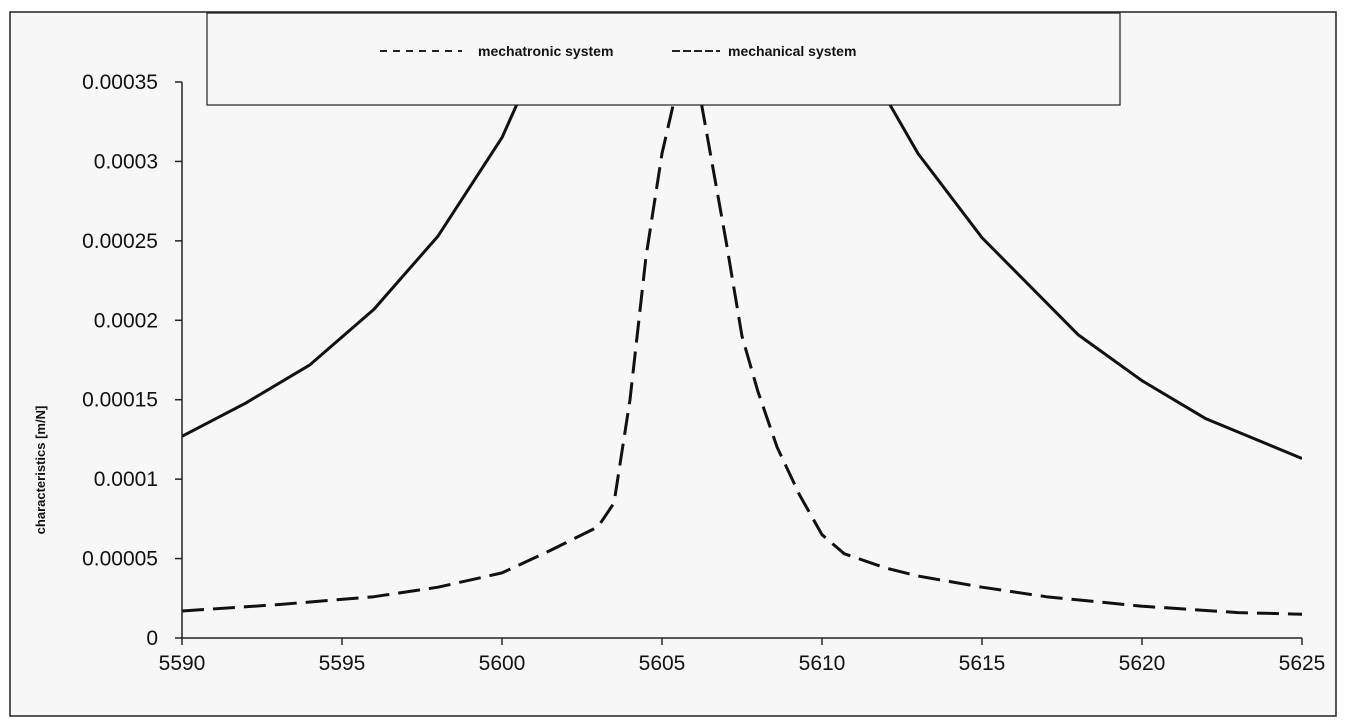 The width and height of the screenshot is (1346, 728). Describe the element at coordinates (120, 400) in the screenshot. I see `y-tick-label: 0.00015` at that location.